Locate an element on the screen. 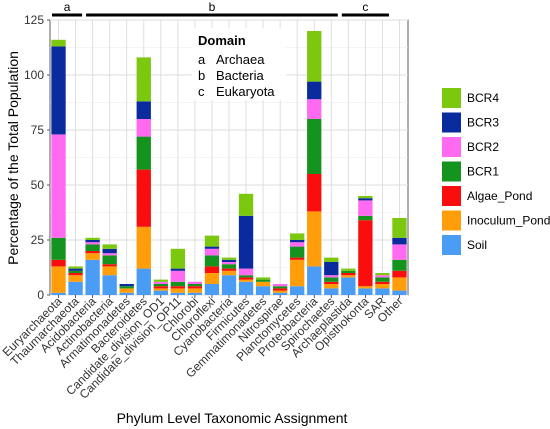 This screenshot has width=550, height=429. bar-proteobacteria-algae-pond is located at coordinates (314, 193).